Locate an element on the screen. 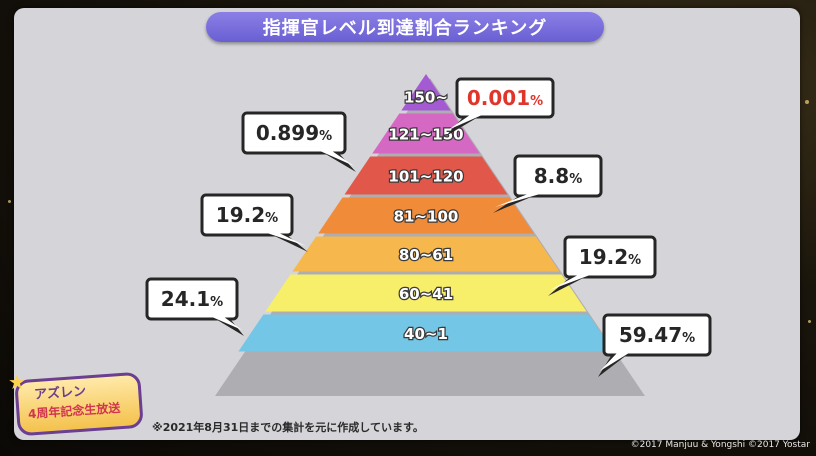  copyright: ©2017 Manjuu & Yongshi ©2017 Yostar is located at coordinates (720, 445).